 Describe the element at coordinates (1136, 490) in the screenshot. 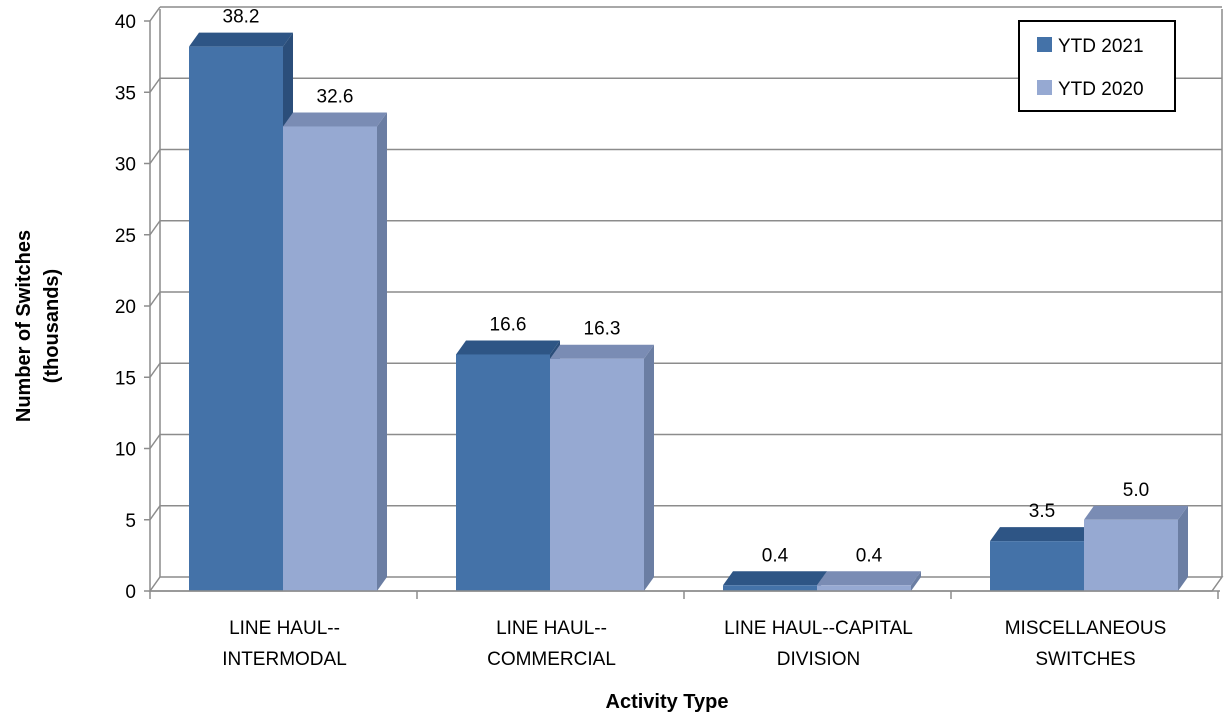

I see `data-label: 5.0` at that location.